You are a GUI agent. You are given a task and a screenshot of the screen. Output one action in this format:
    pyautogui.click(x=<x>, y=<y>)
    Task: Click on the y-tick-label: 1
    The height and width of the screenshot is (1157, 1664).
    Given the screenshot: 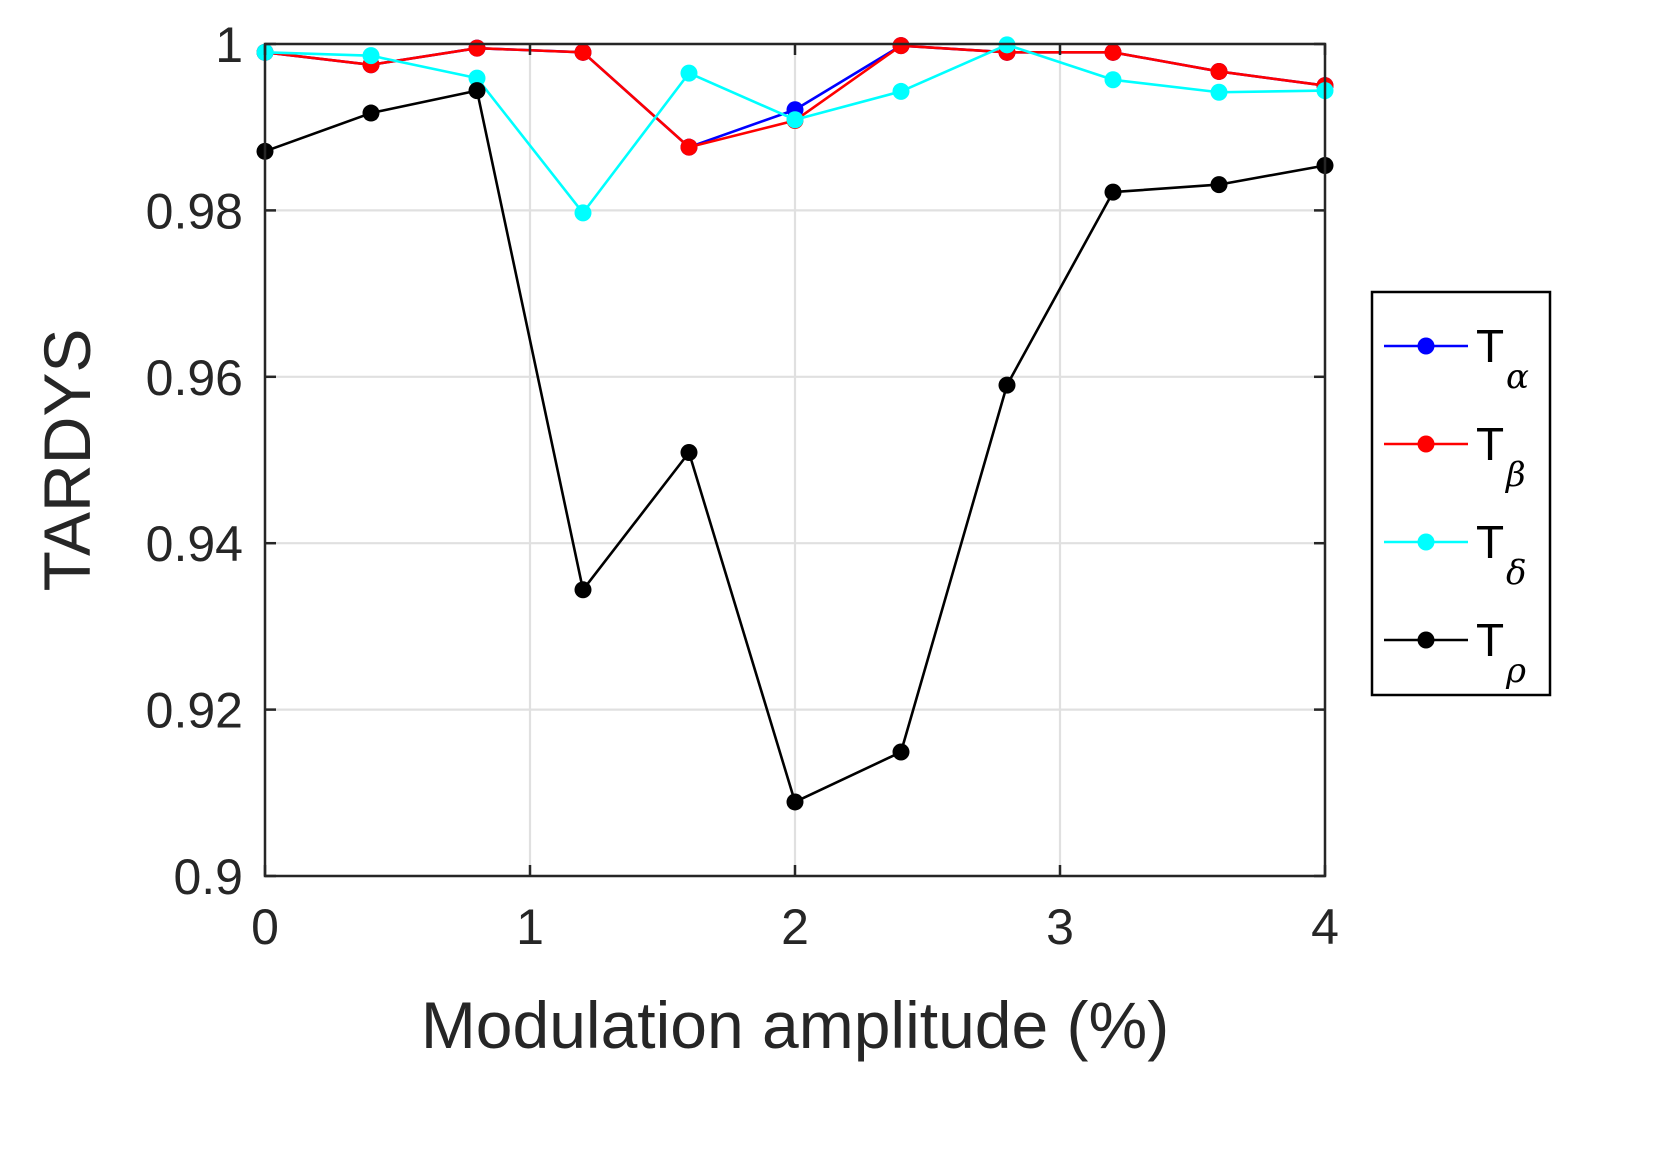 What is the action you would take?
    pyautogui.click(x=229, y=45)
    